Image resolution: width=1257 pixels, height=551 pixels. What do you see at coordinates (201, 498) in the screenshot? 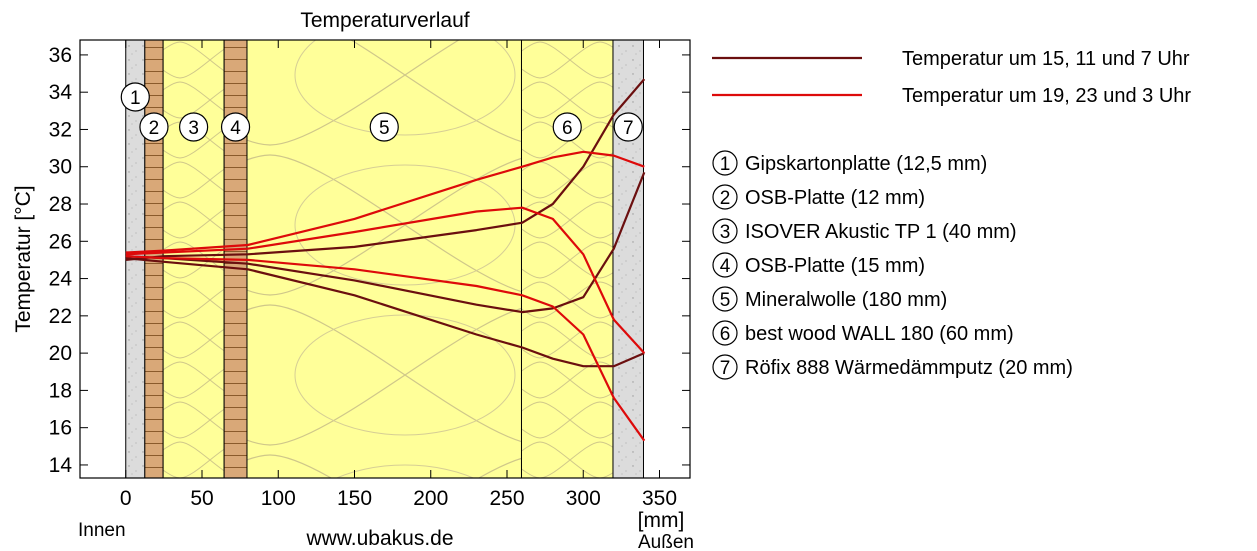
I see `x-tick-label: 50` at bounding box center [201, 498].